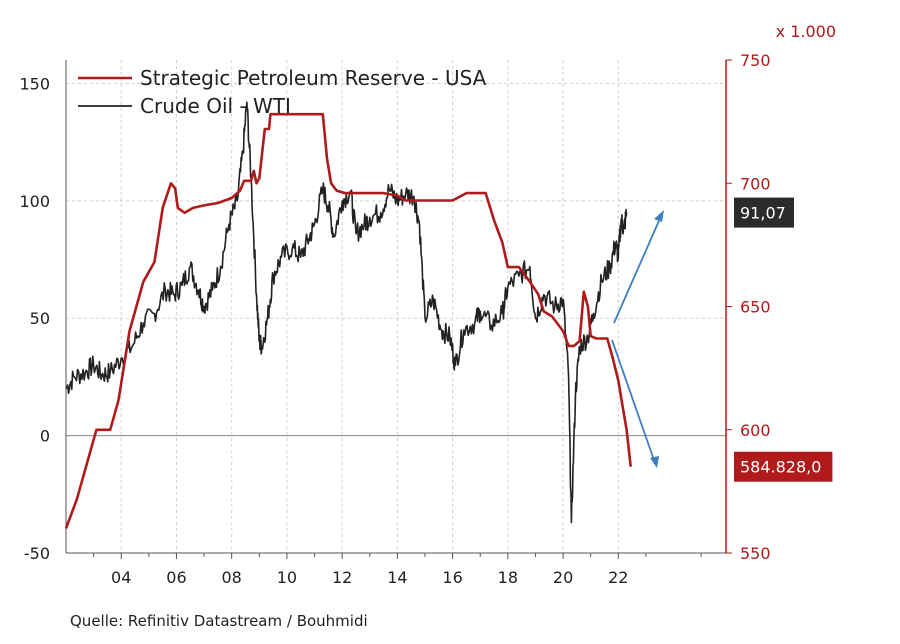 The width and height of the screenshot is (900, 644). Describe the element at coordinates (654, 462) in the screenshot. I see `downward-arrow-head` at that location.